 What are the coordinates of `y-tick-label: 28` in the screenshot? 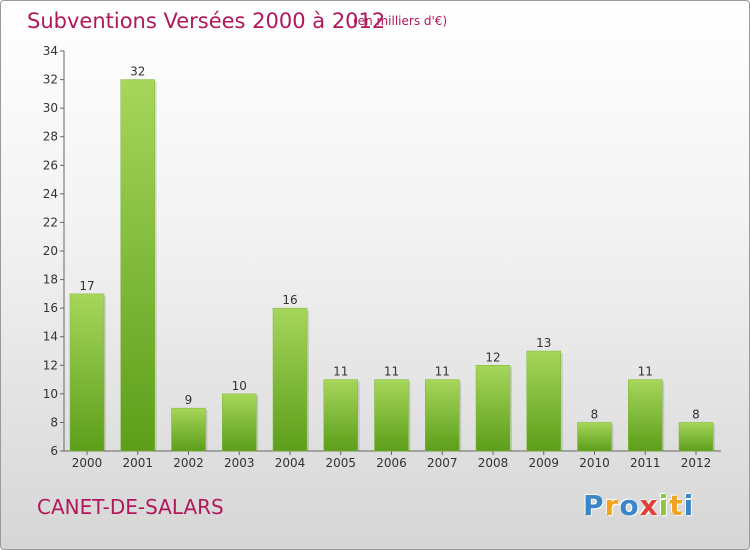 It's located at (50, 137).